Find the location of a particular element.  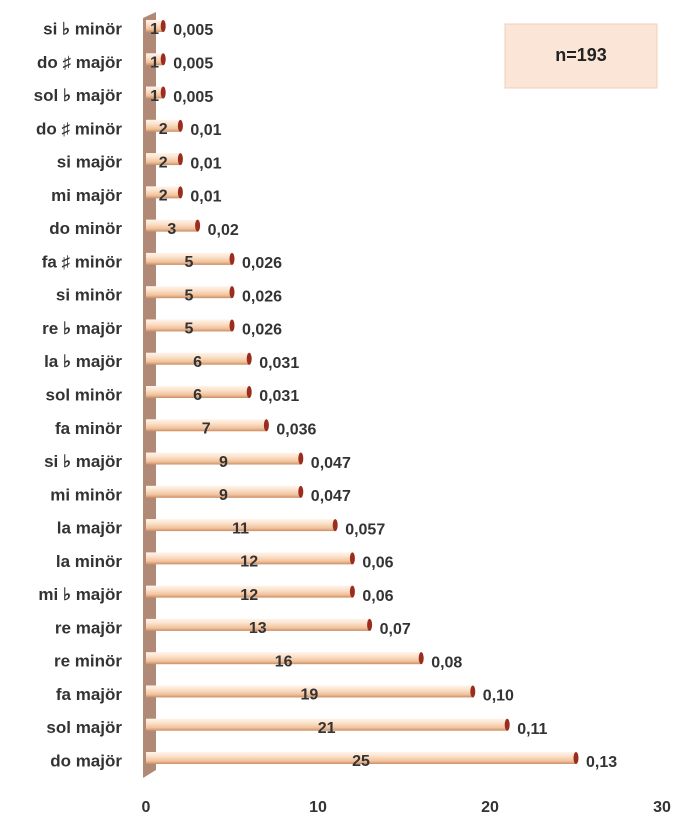

y-tick-label: mi minör is located at coordinates (86, 494).